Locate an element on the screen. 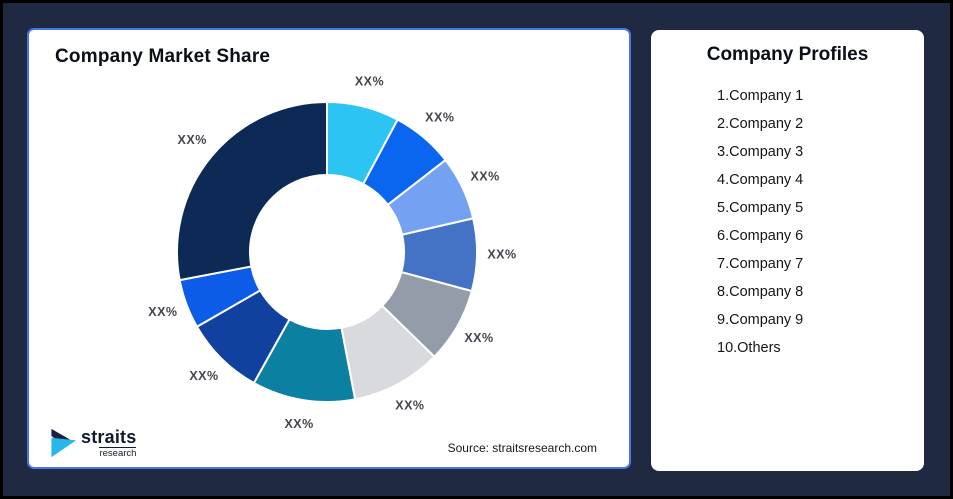 The height and width of the screenshot is (499, 953). company-list-item: 2.Company 2 is located at coordinates (760, 124).